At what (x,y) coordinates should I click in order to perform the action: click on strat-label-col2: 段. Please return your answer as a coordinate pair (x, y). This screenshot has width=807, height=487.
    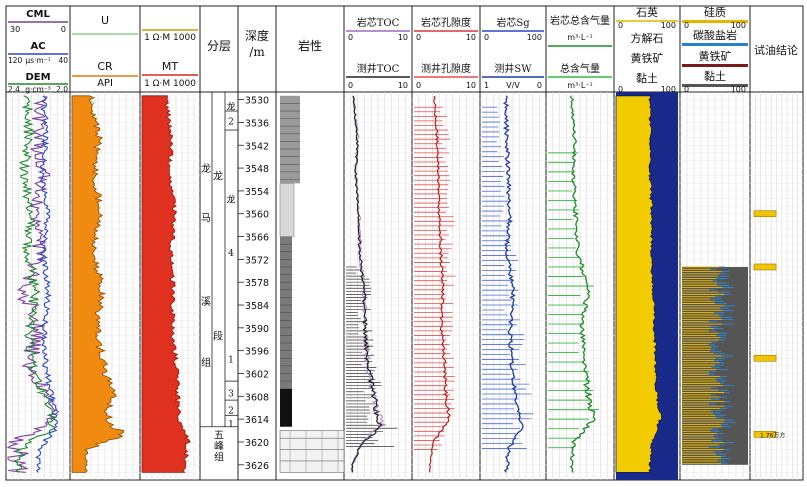
    Looking at the image, I should click on (218, 335).